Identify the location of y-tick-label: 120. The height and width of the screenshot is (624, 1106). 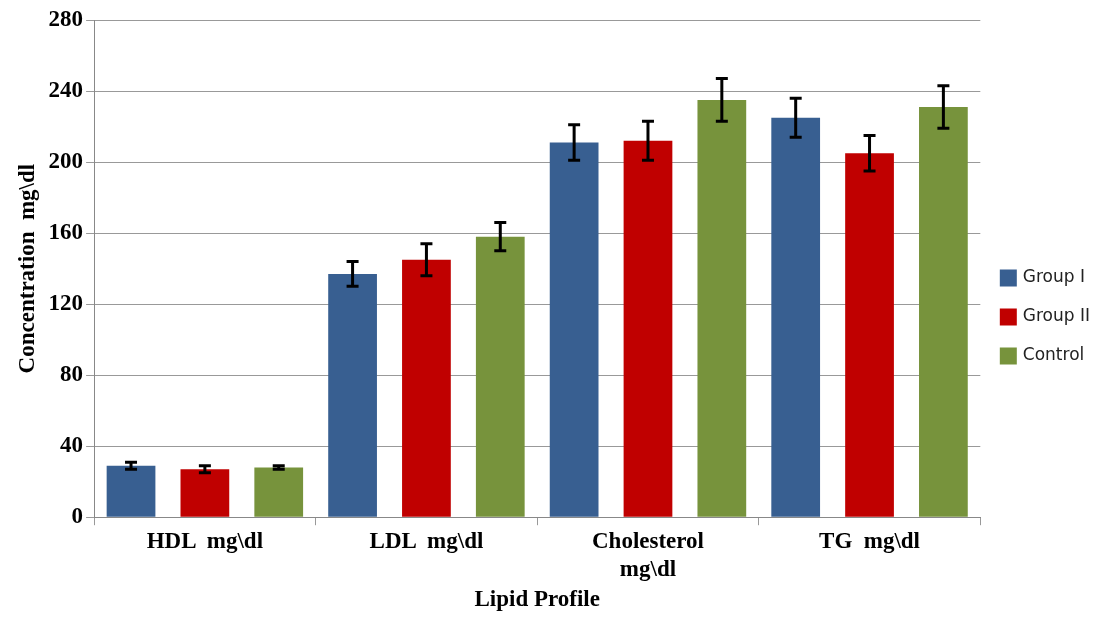
(66, 303).